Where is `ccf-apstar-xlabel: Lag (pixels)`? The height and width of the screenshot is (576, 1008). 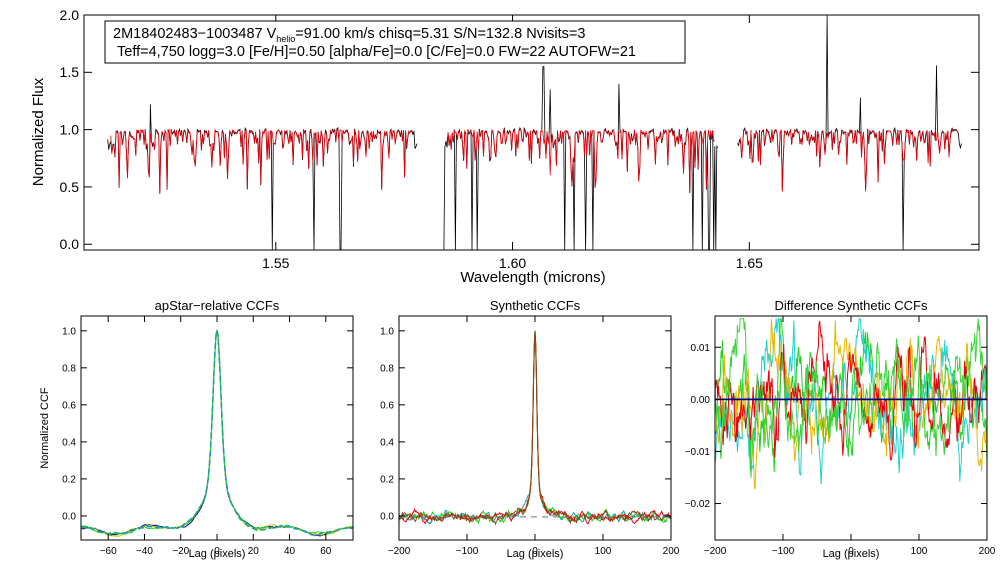
ccf-apstar-xlabel: Lag (pixels) is located at coordinates (217, 554).